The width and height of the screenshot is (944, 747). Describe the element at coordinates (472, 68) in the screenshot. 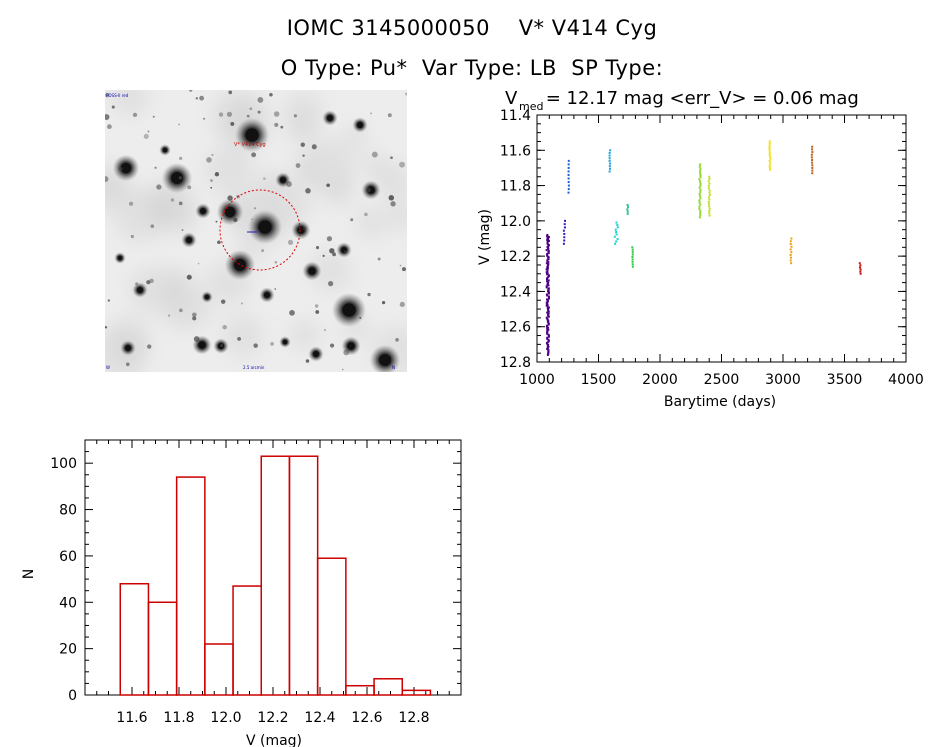

I see `chart-subtitle: O Type: Pu* Var Type: LB SP Type:` at that location.